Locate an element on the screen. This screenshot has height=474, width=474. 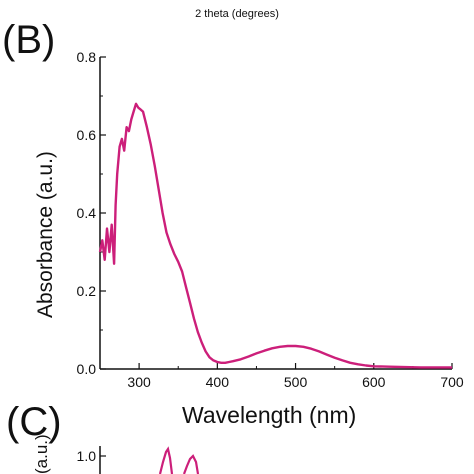
y-axis-label: Absorbance (a.u.) is located at coordinates (45, 234).